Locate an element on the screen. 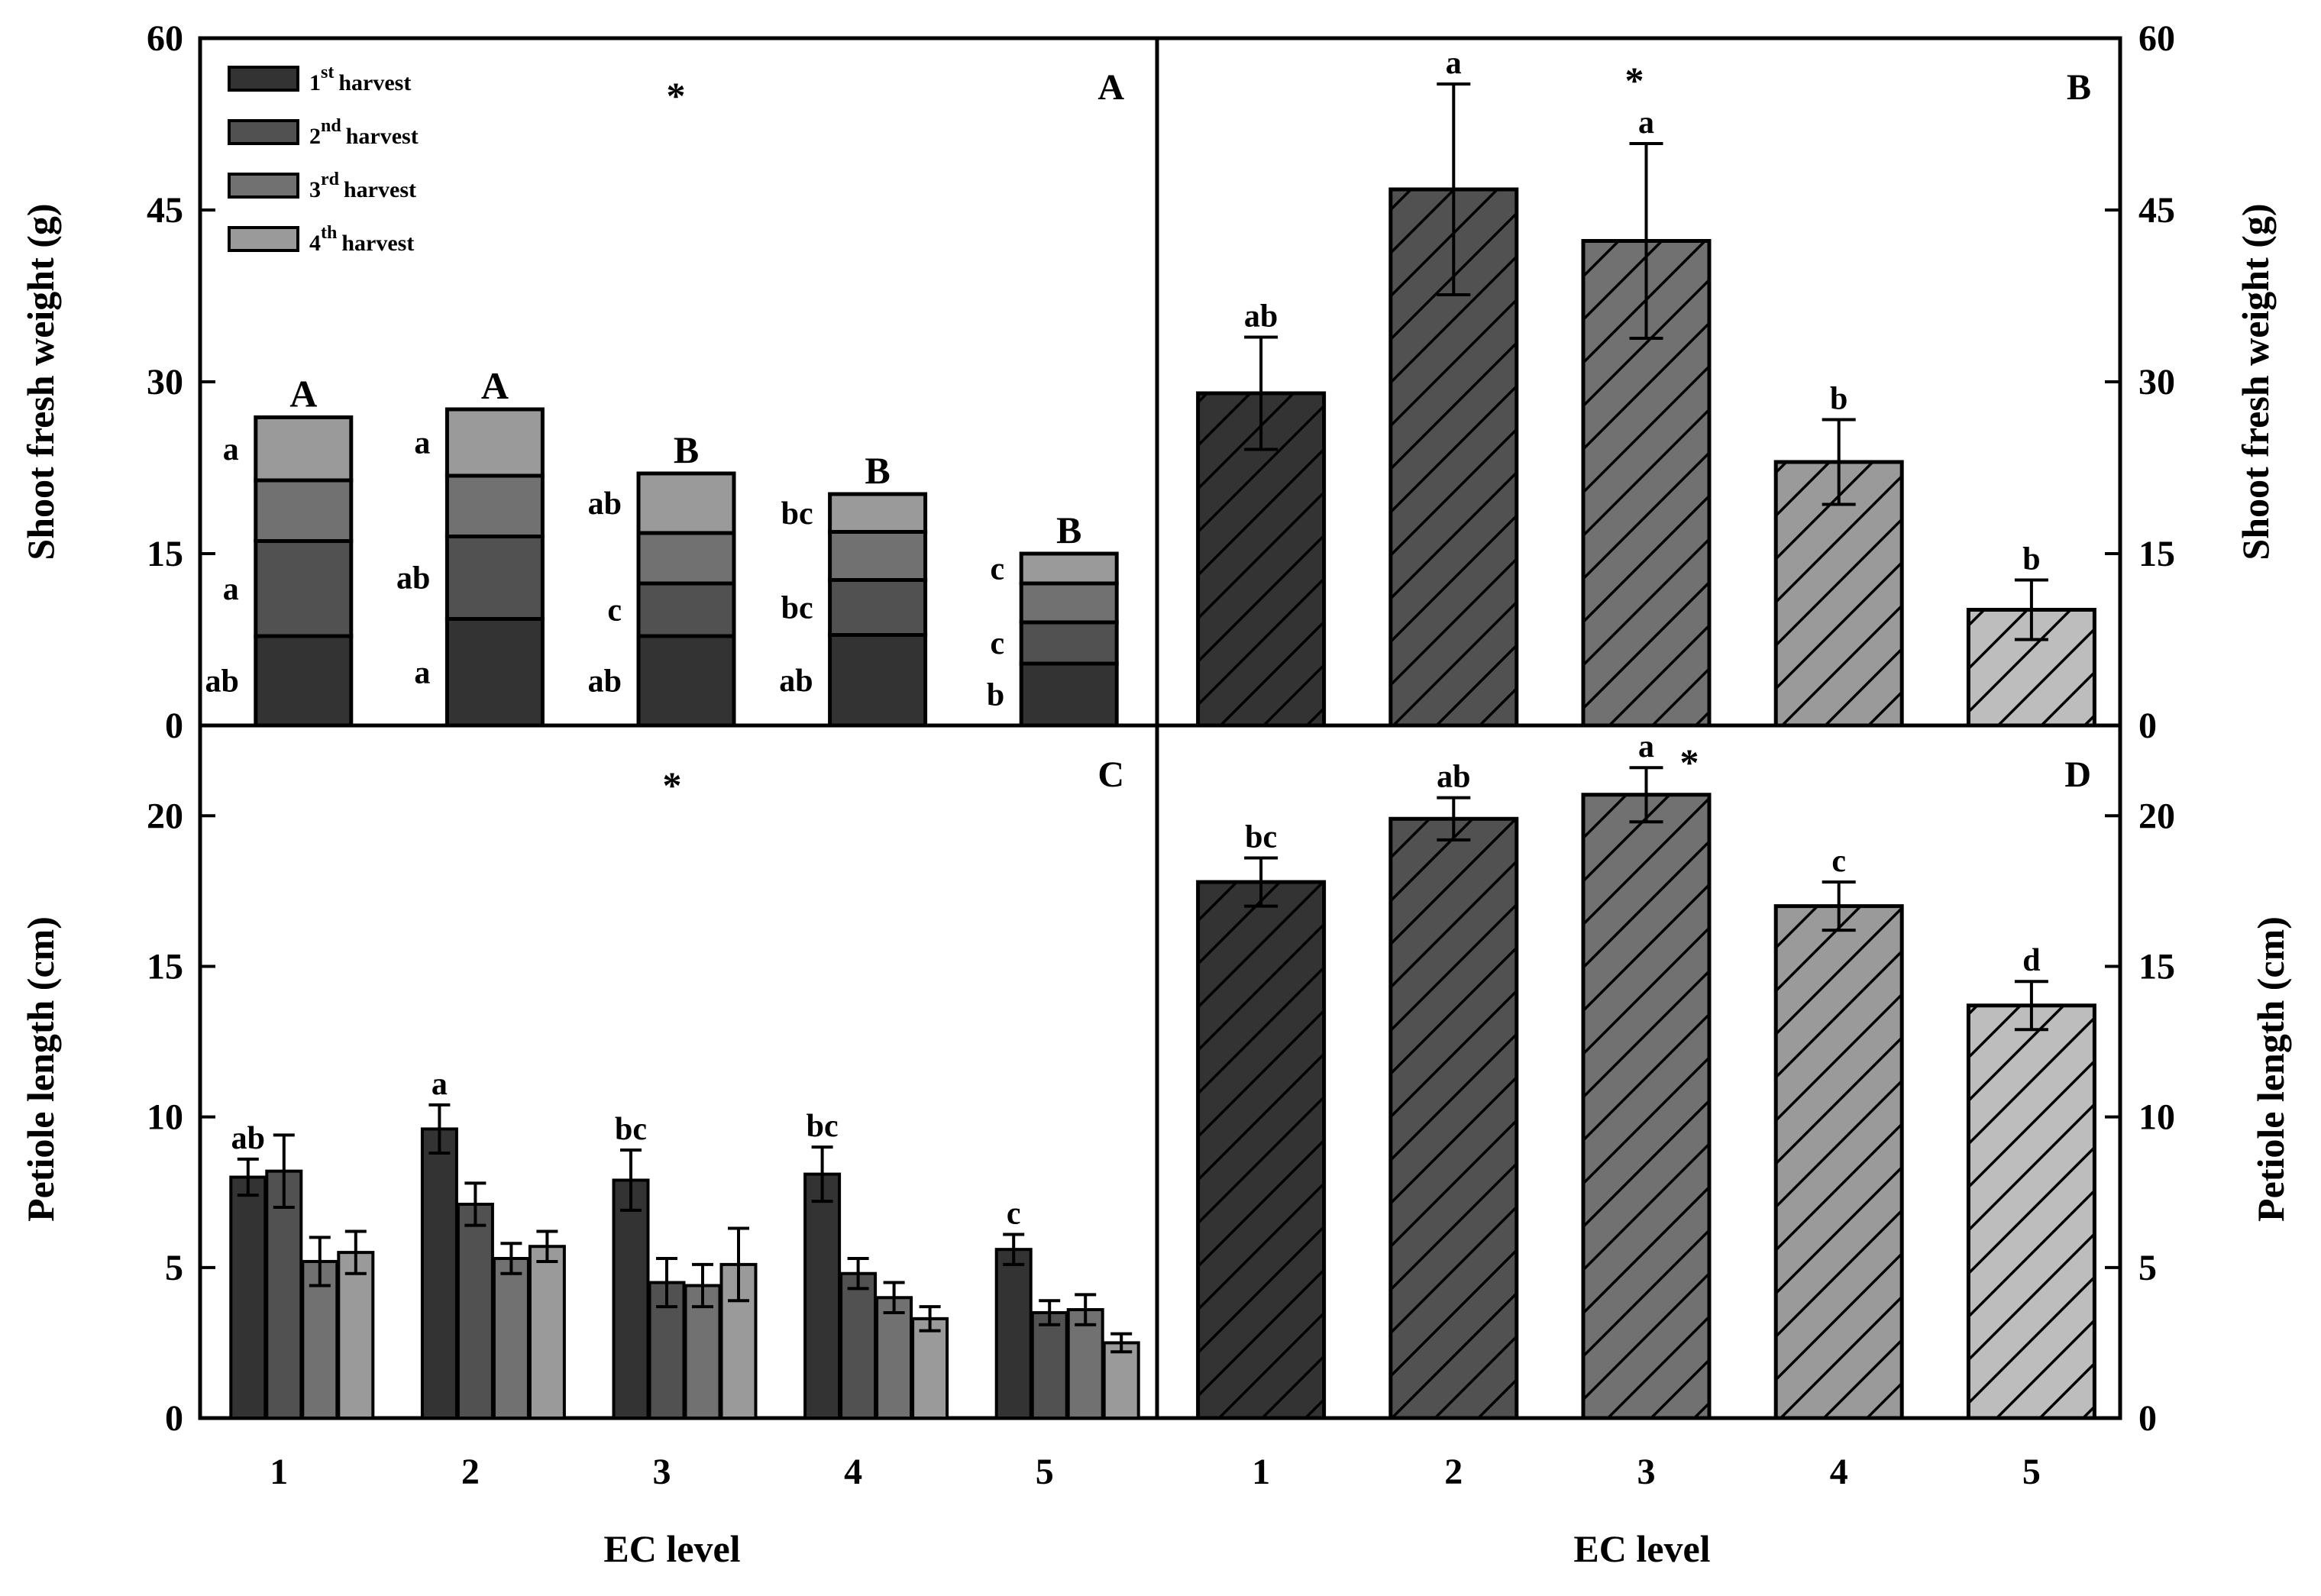 The height and width of the screenshot is (1596, 2321). total-letter: B is located at coordinates (878, 471).